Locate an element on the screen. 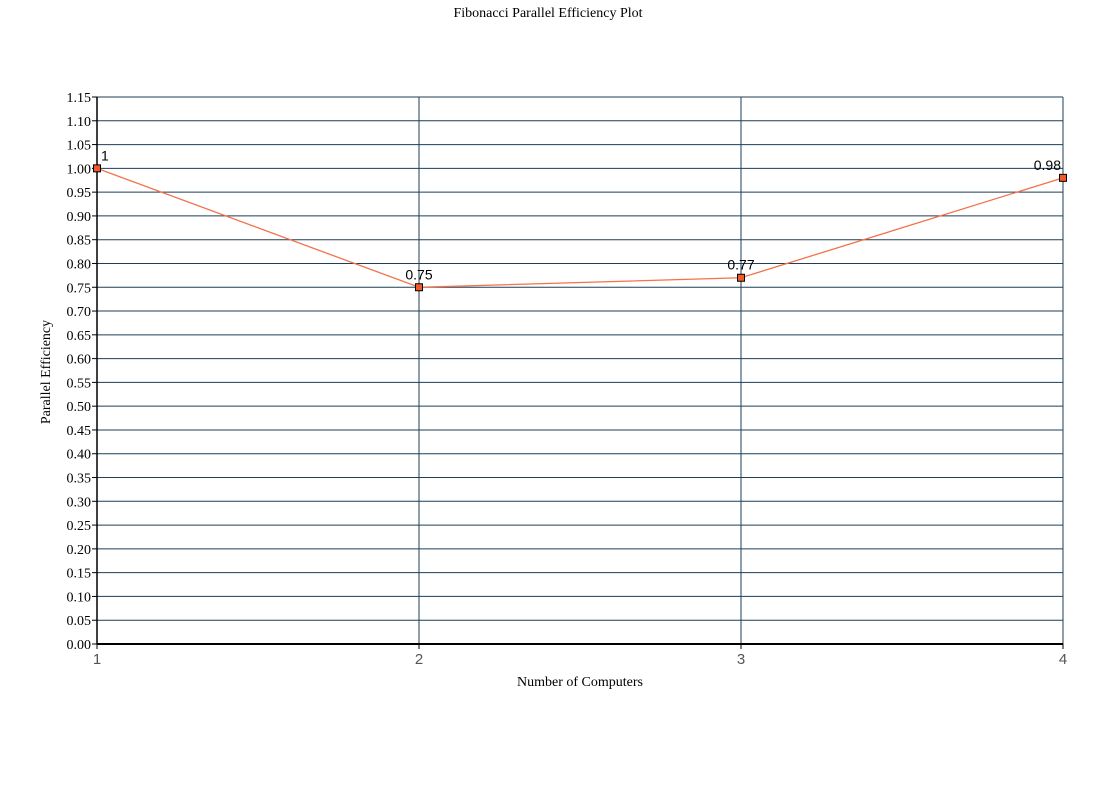  data-label: 1 is located at coordinates (105, 155).